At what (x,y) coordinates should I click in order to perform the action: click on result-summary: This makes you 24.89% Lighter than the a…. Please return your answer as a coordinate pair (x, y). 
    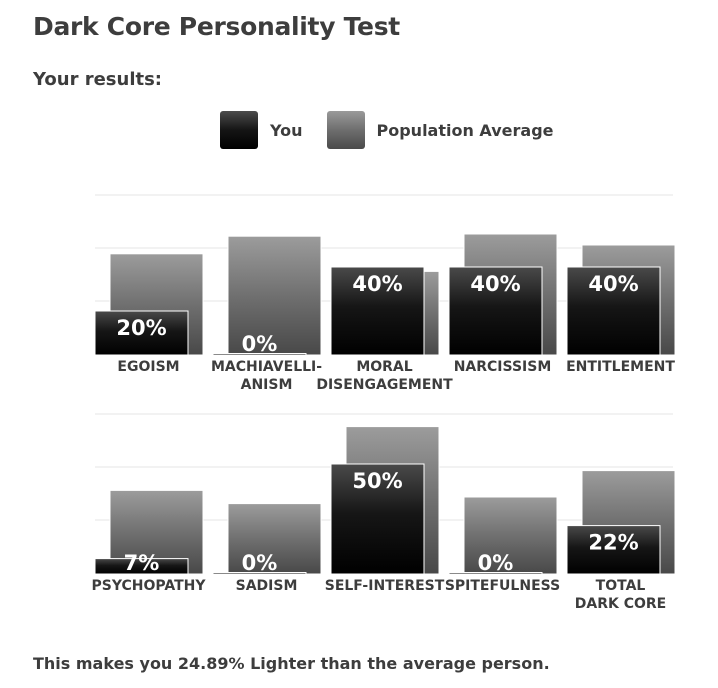
    Looking at the image, I should click on (291, 663).